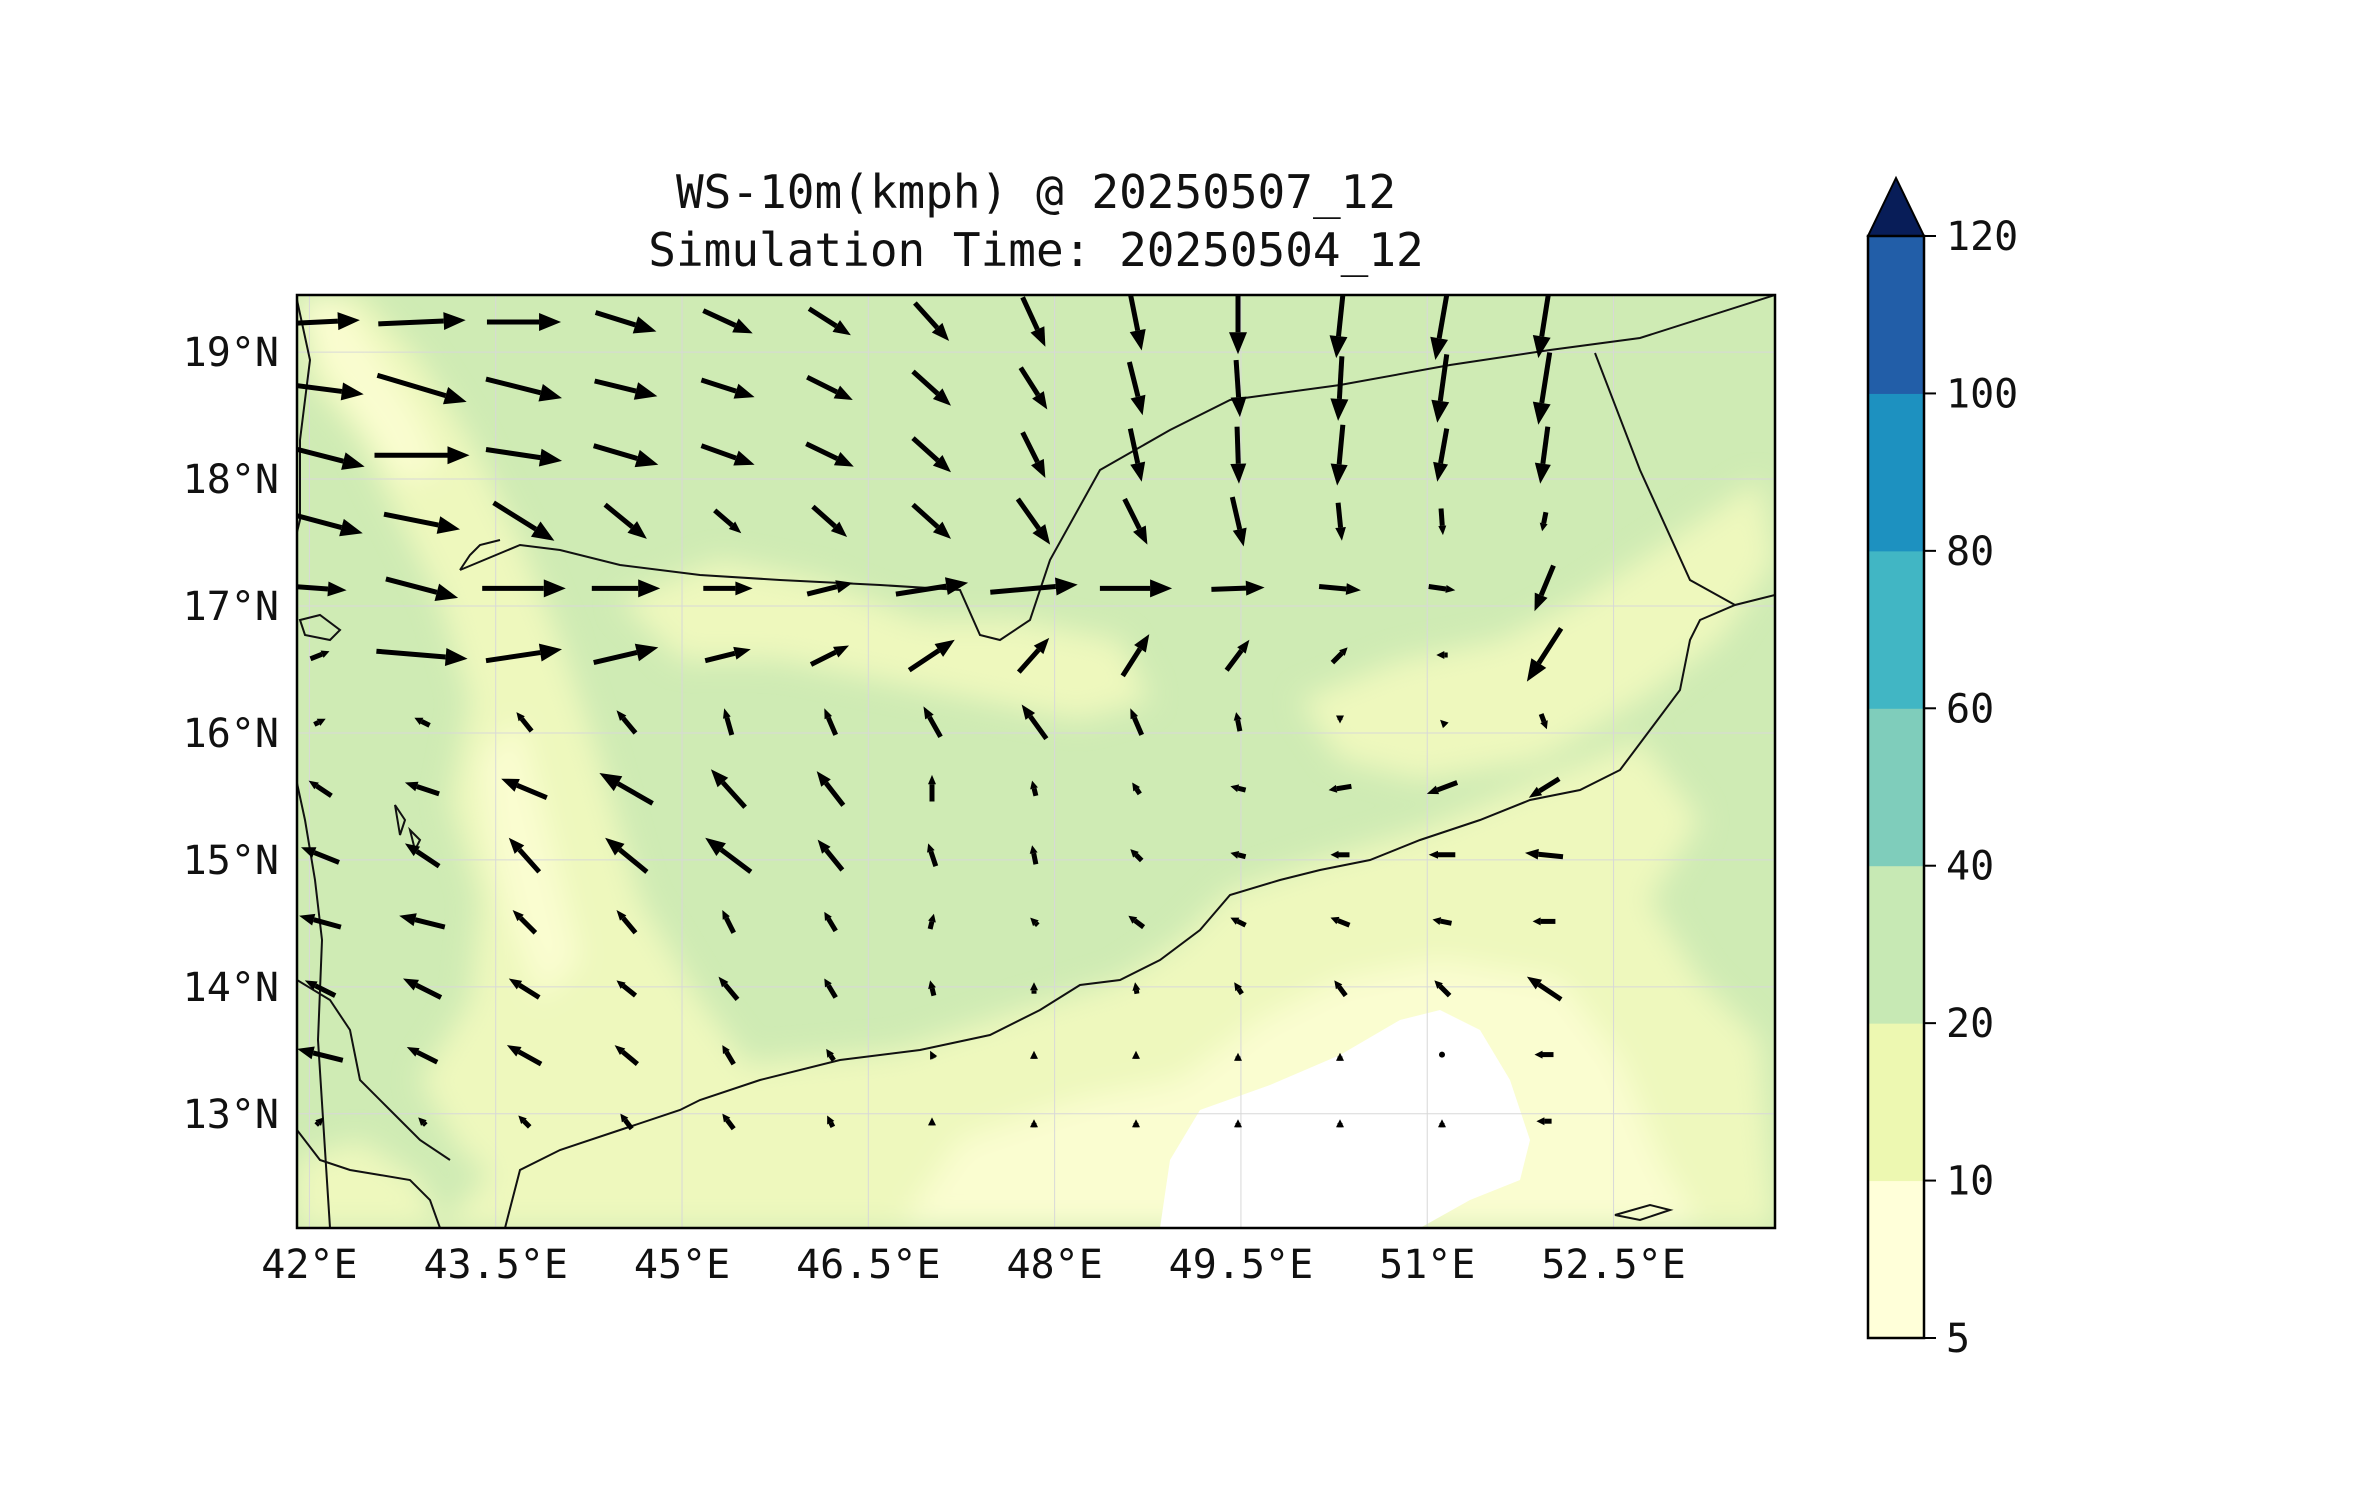 This screenshot has height=1500, width=2371. I want to click on lat-tick-label: 13°N, so click(231, 1115).